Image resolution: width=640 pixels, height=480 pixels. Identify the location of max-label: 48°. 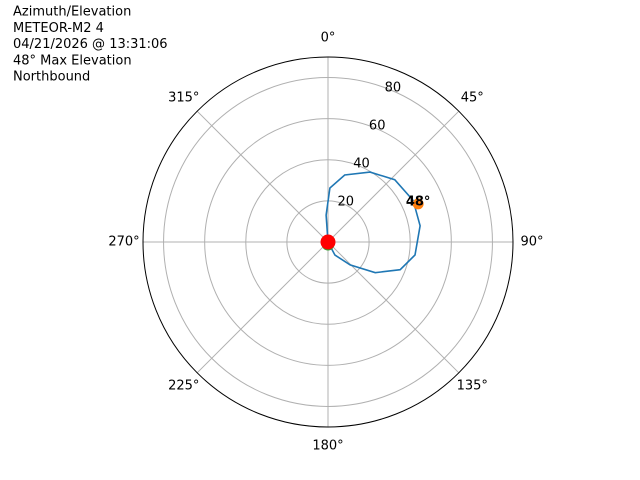
(418, 201).